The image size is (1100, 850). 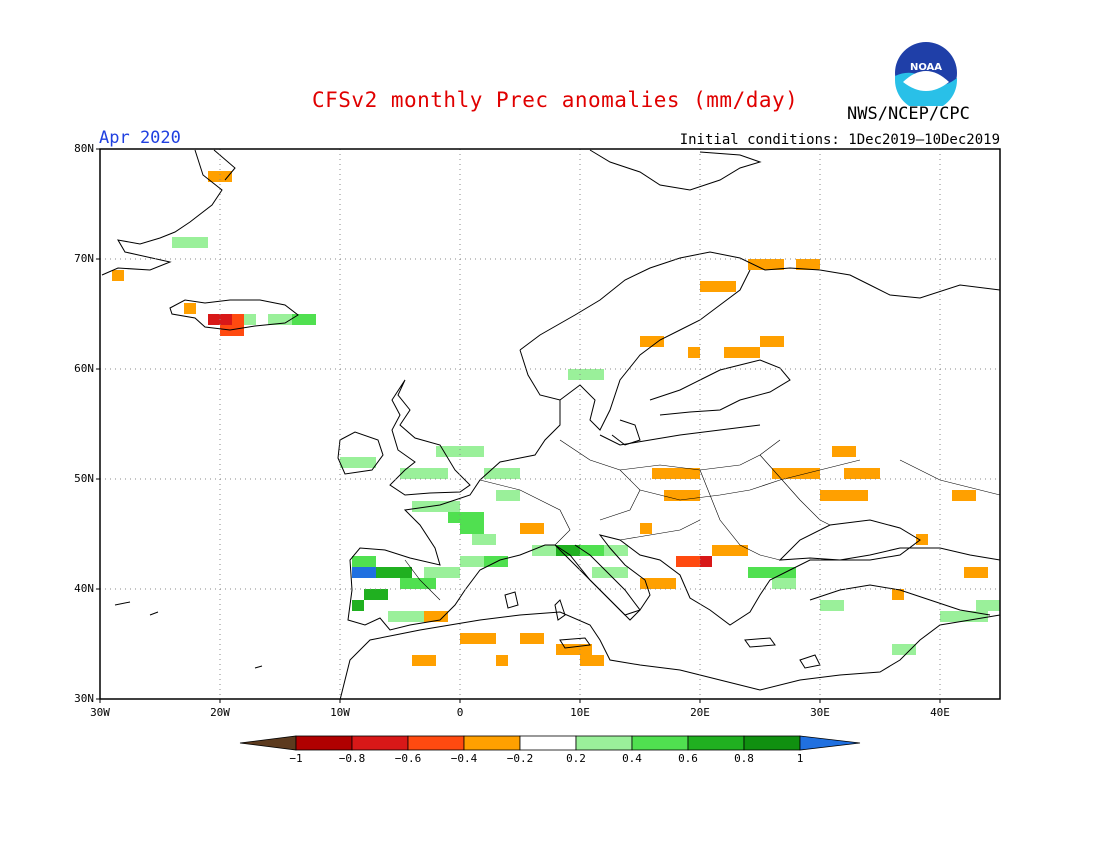 What do you see at coordinates (140, 138) in the screenshot?
I see `forecast-month: Apr 2020` at bounding box center [140, 138].